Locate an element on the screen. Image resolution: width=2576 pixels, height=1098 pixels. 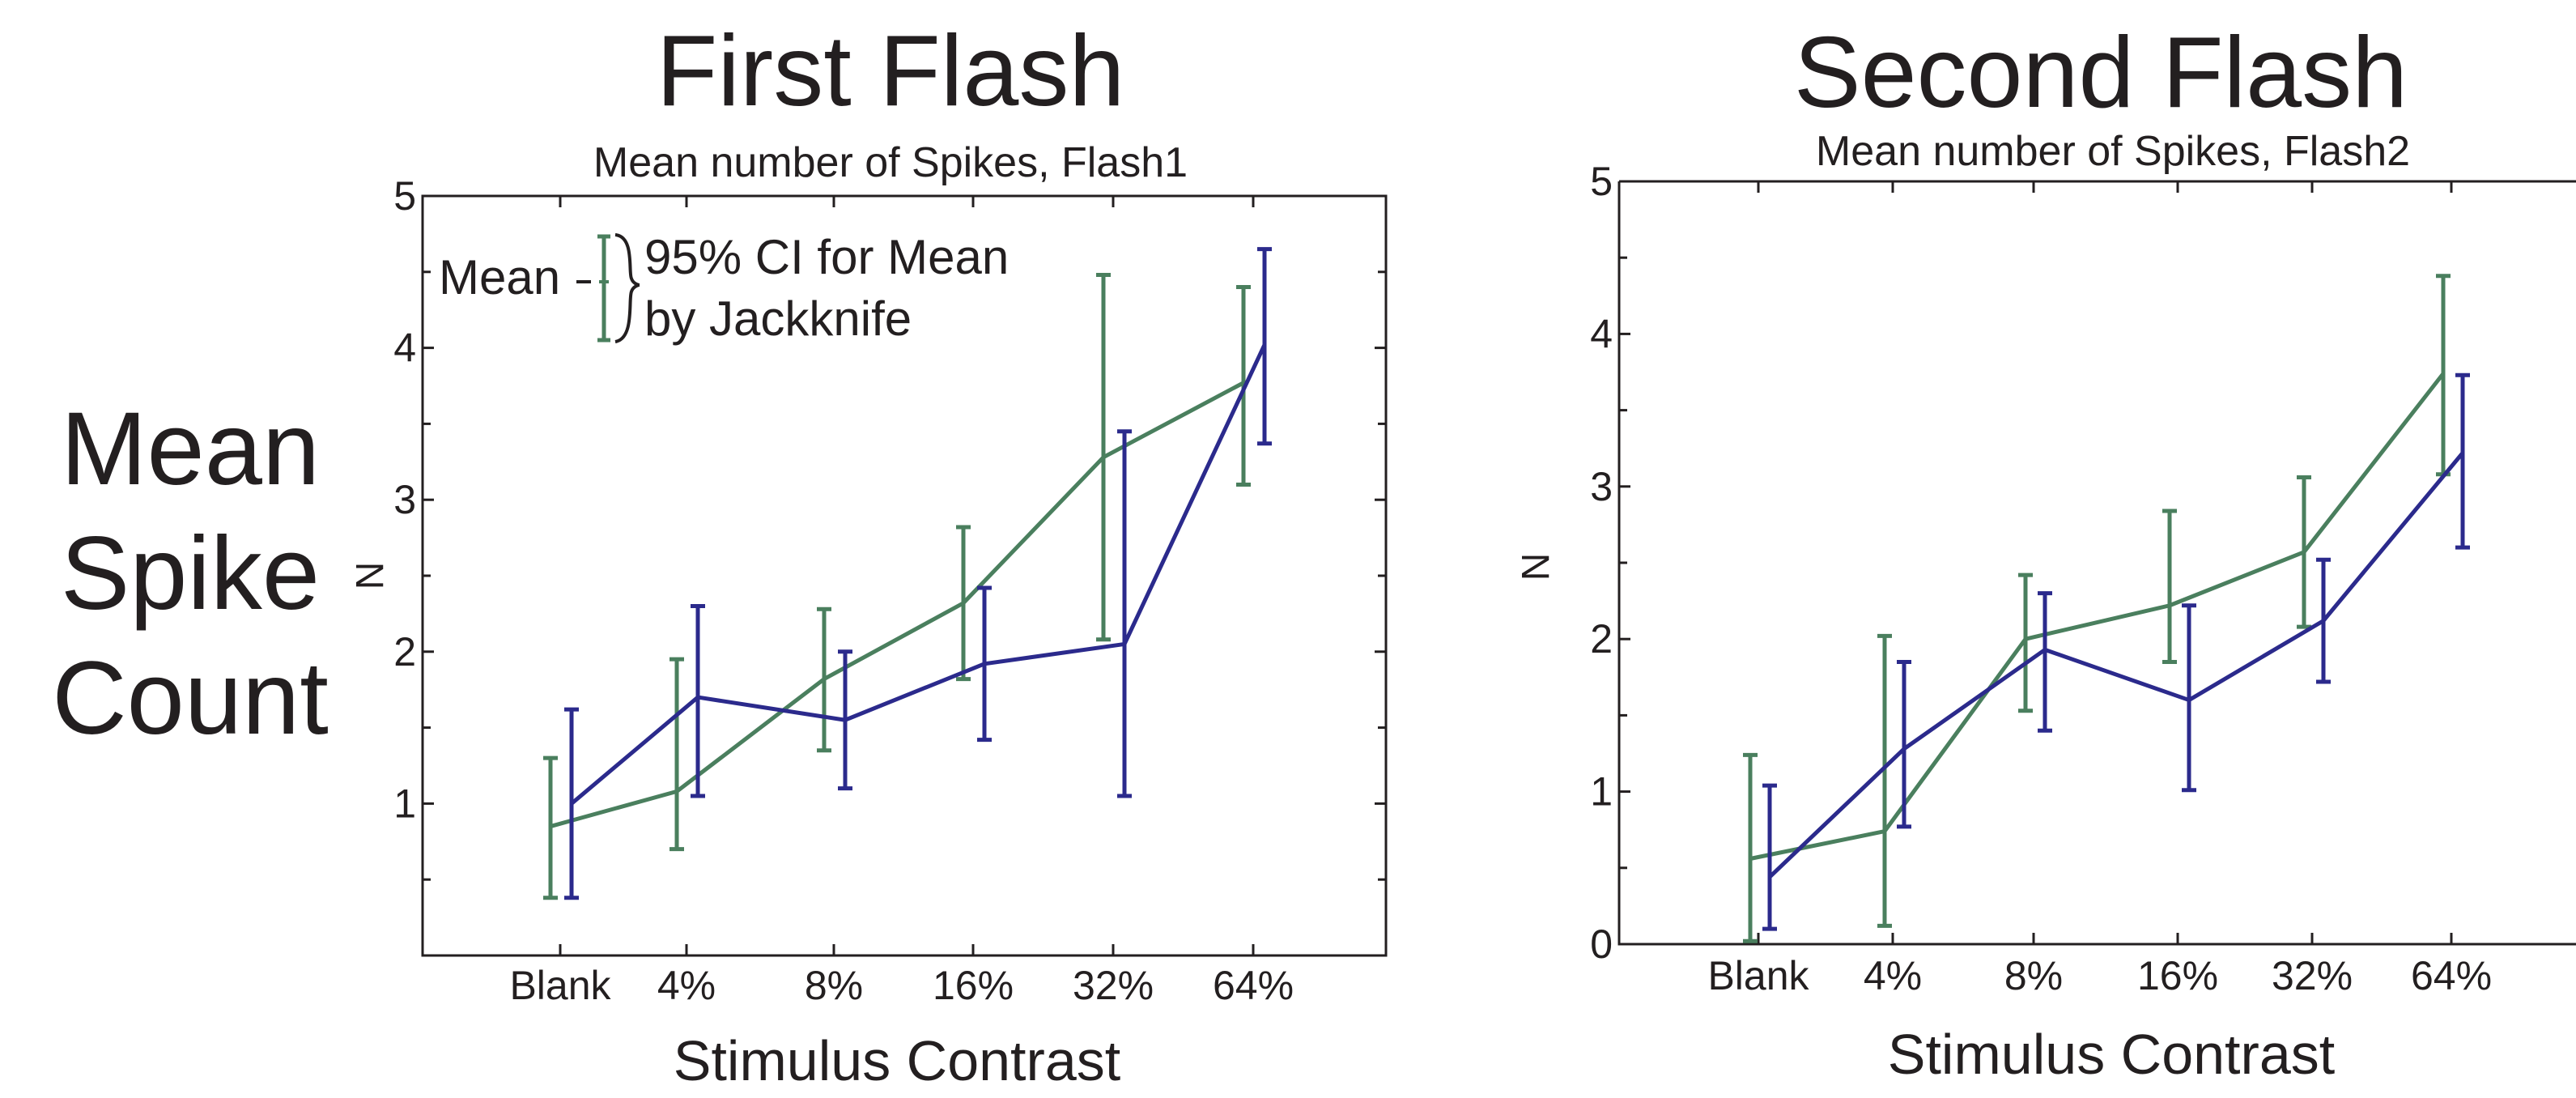
side-label: Mean Spike Count is located at coordinates (191, 573).